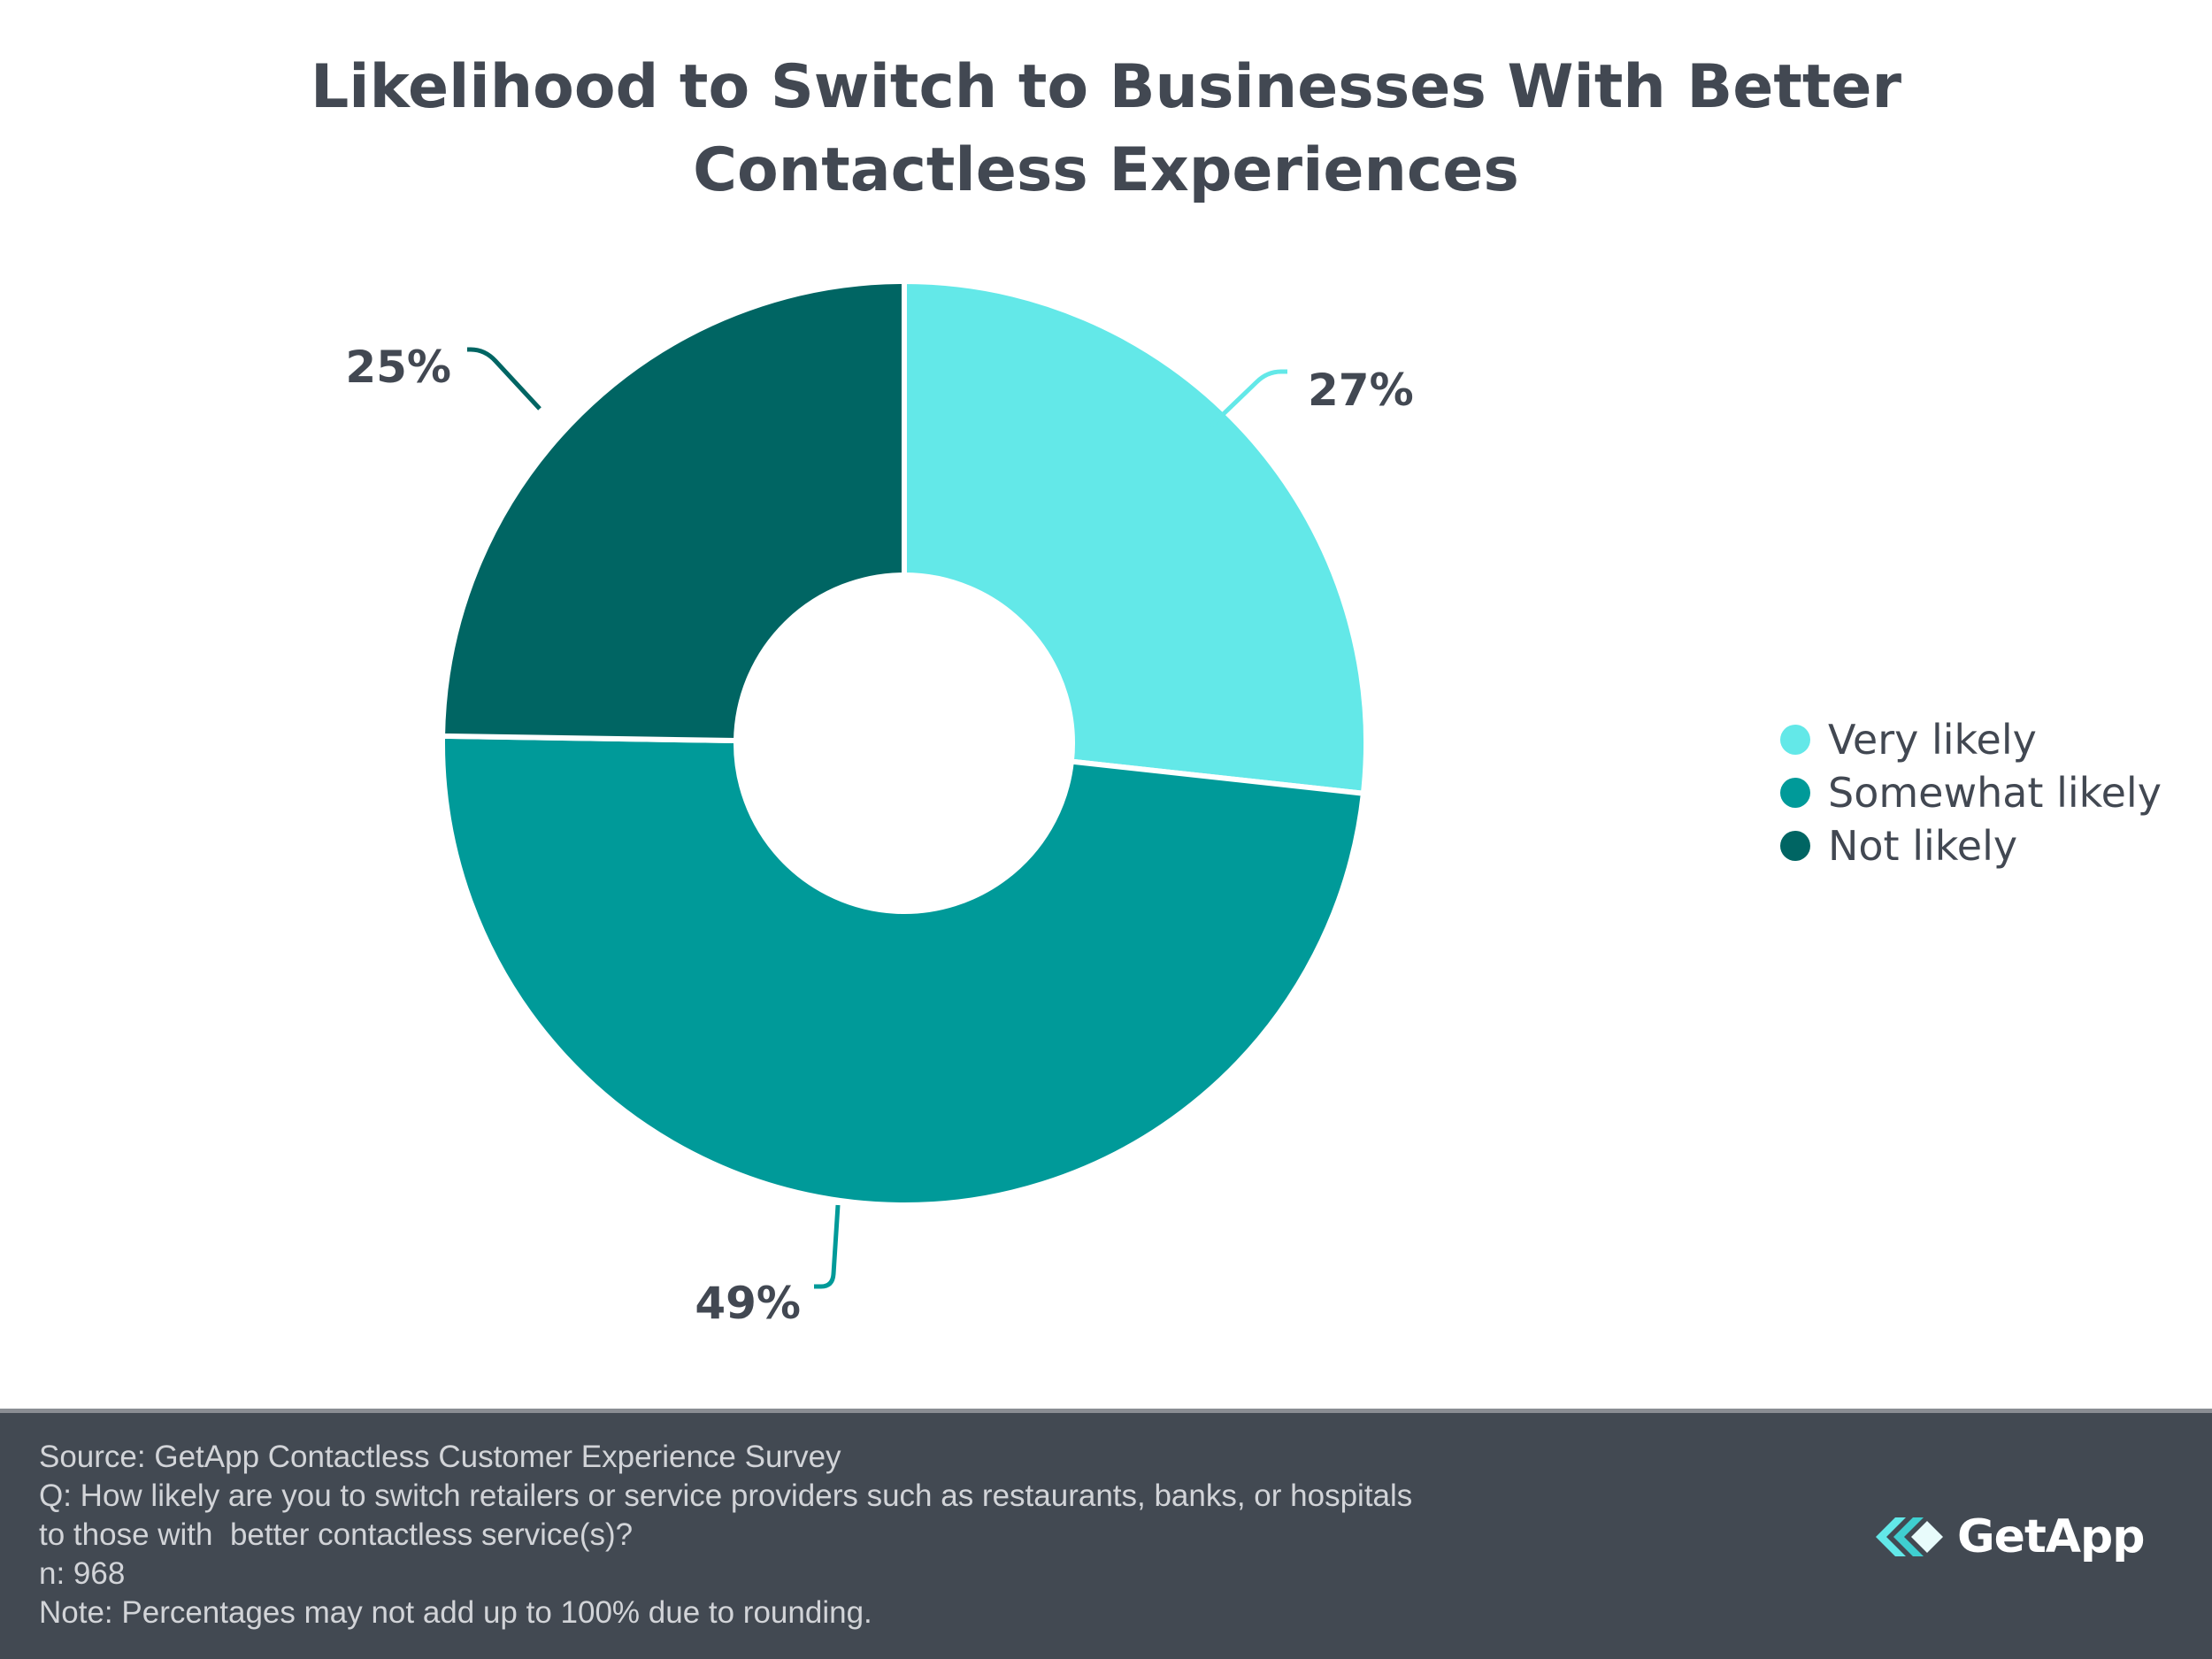 This screenshot has height=1659, width=2212. What do you see at coordinates (1106, 170) in the screenshot?
I see `chart-title-line-2: Contactless Experiences` at bounding box center [1106, 170].